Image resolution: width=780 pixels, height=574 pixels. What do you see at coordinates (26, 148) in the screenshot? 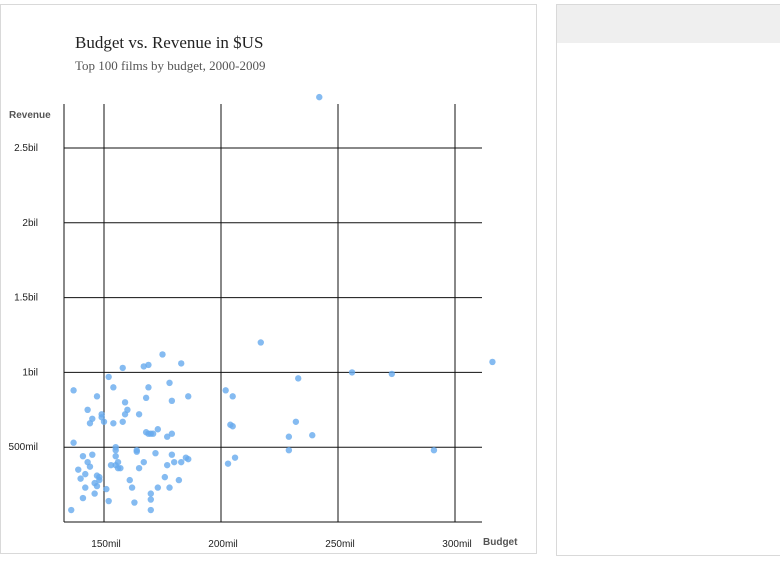
I see `y-tick-label: 2.5bil` at bounding box center [26, 148].